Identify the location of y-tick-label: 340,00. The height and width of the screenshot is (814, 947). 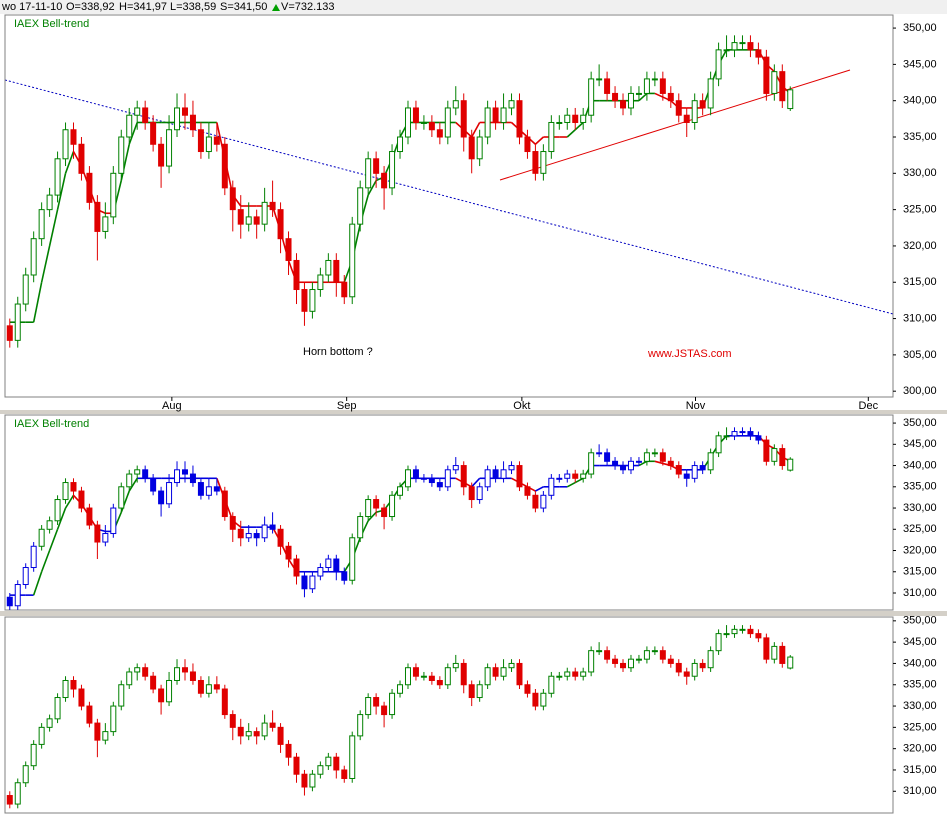
(920, 663).